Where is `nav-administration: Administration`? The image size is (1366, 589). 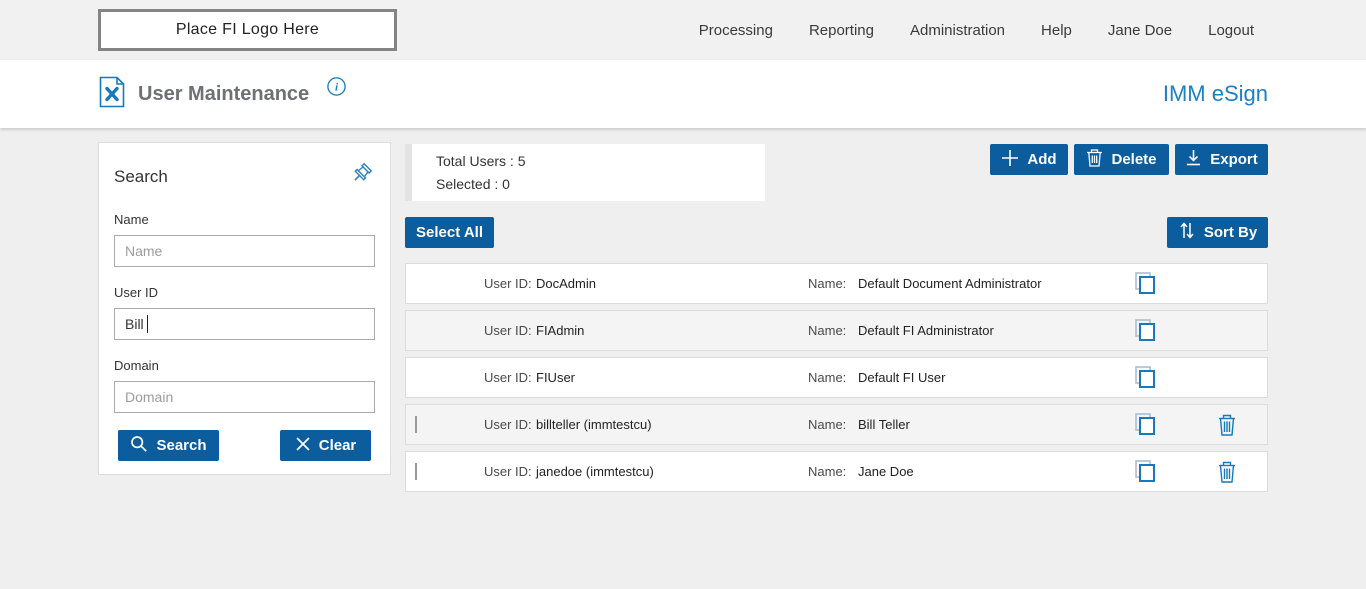
nav-administration: Administration is located at coordinates (957, 30).